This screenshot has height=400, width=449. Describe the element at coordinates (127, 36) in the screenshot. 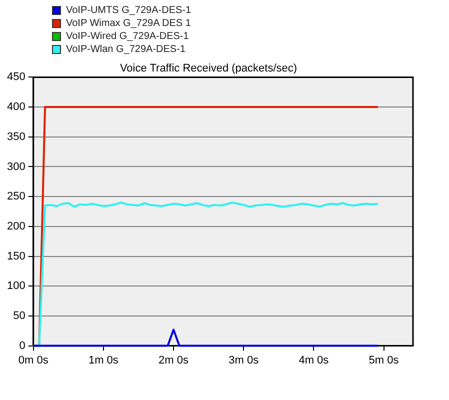

I see `legend-label: VoIP-Wired G_729A-DES-1` at that location.